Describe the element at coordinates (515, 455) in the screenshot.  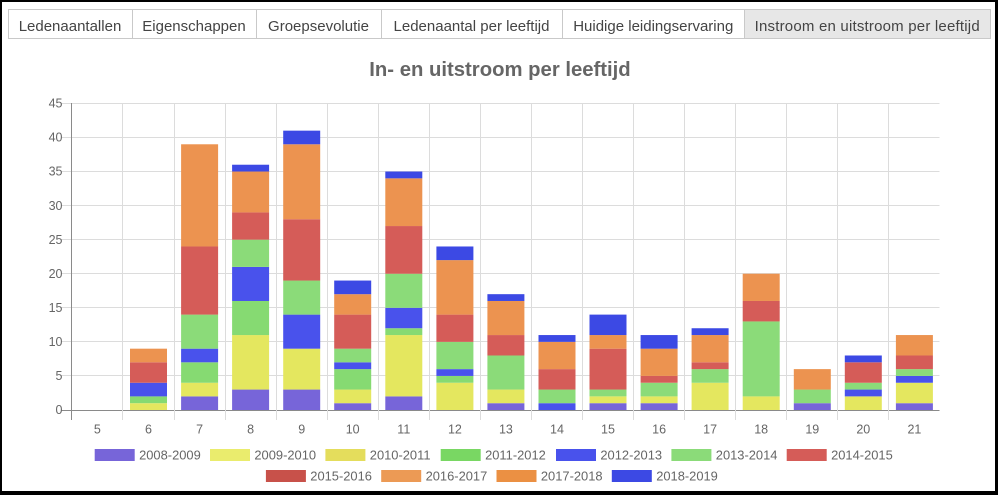
I see `svg-text: 2011-2012` at that location.